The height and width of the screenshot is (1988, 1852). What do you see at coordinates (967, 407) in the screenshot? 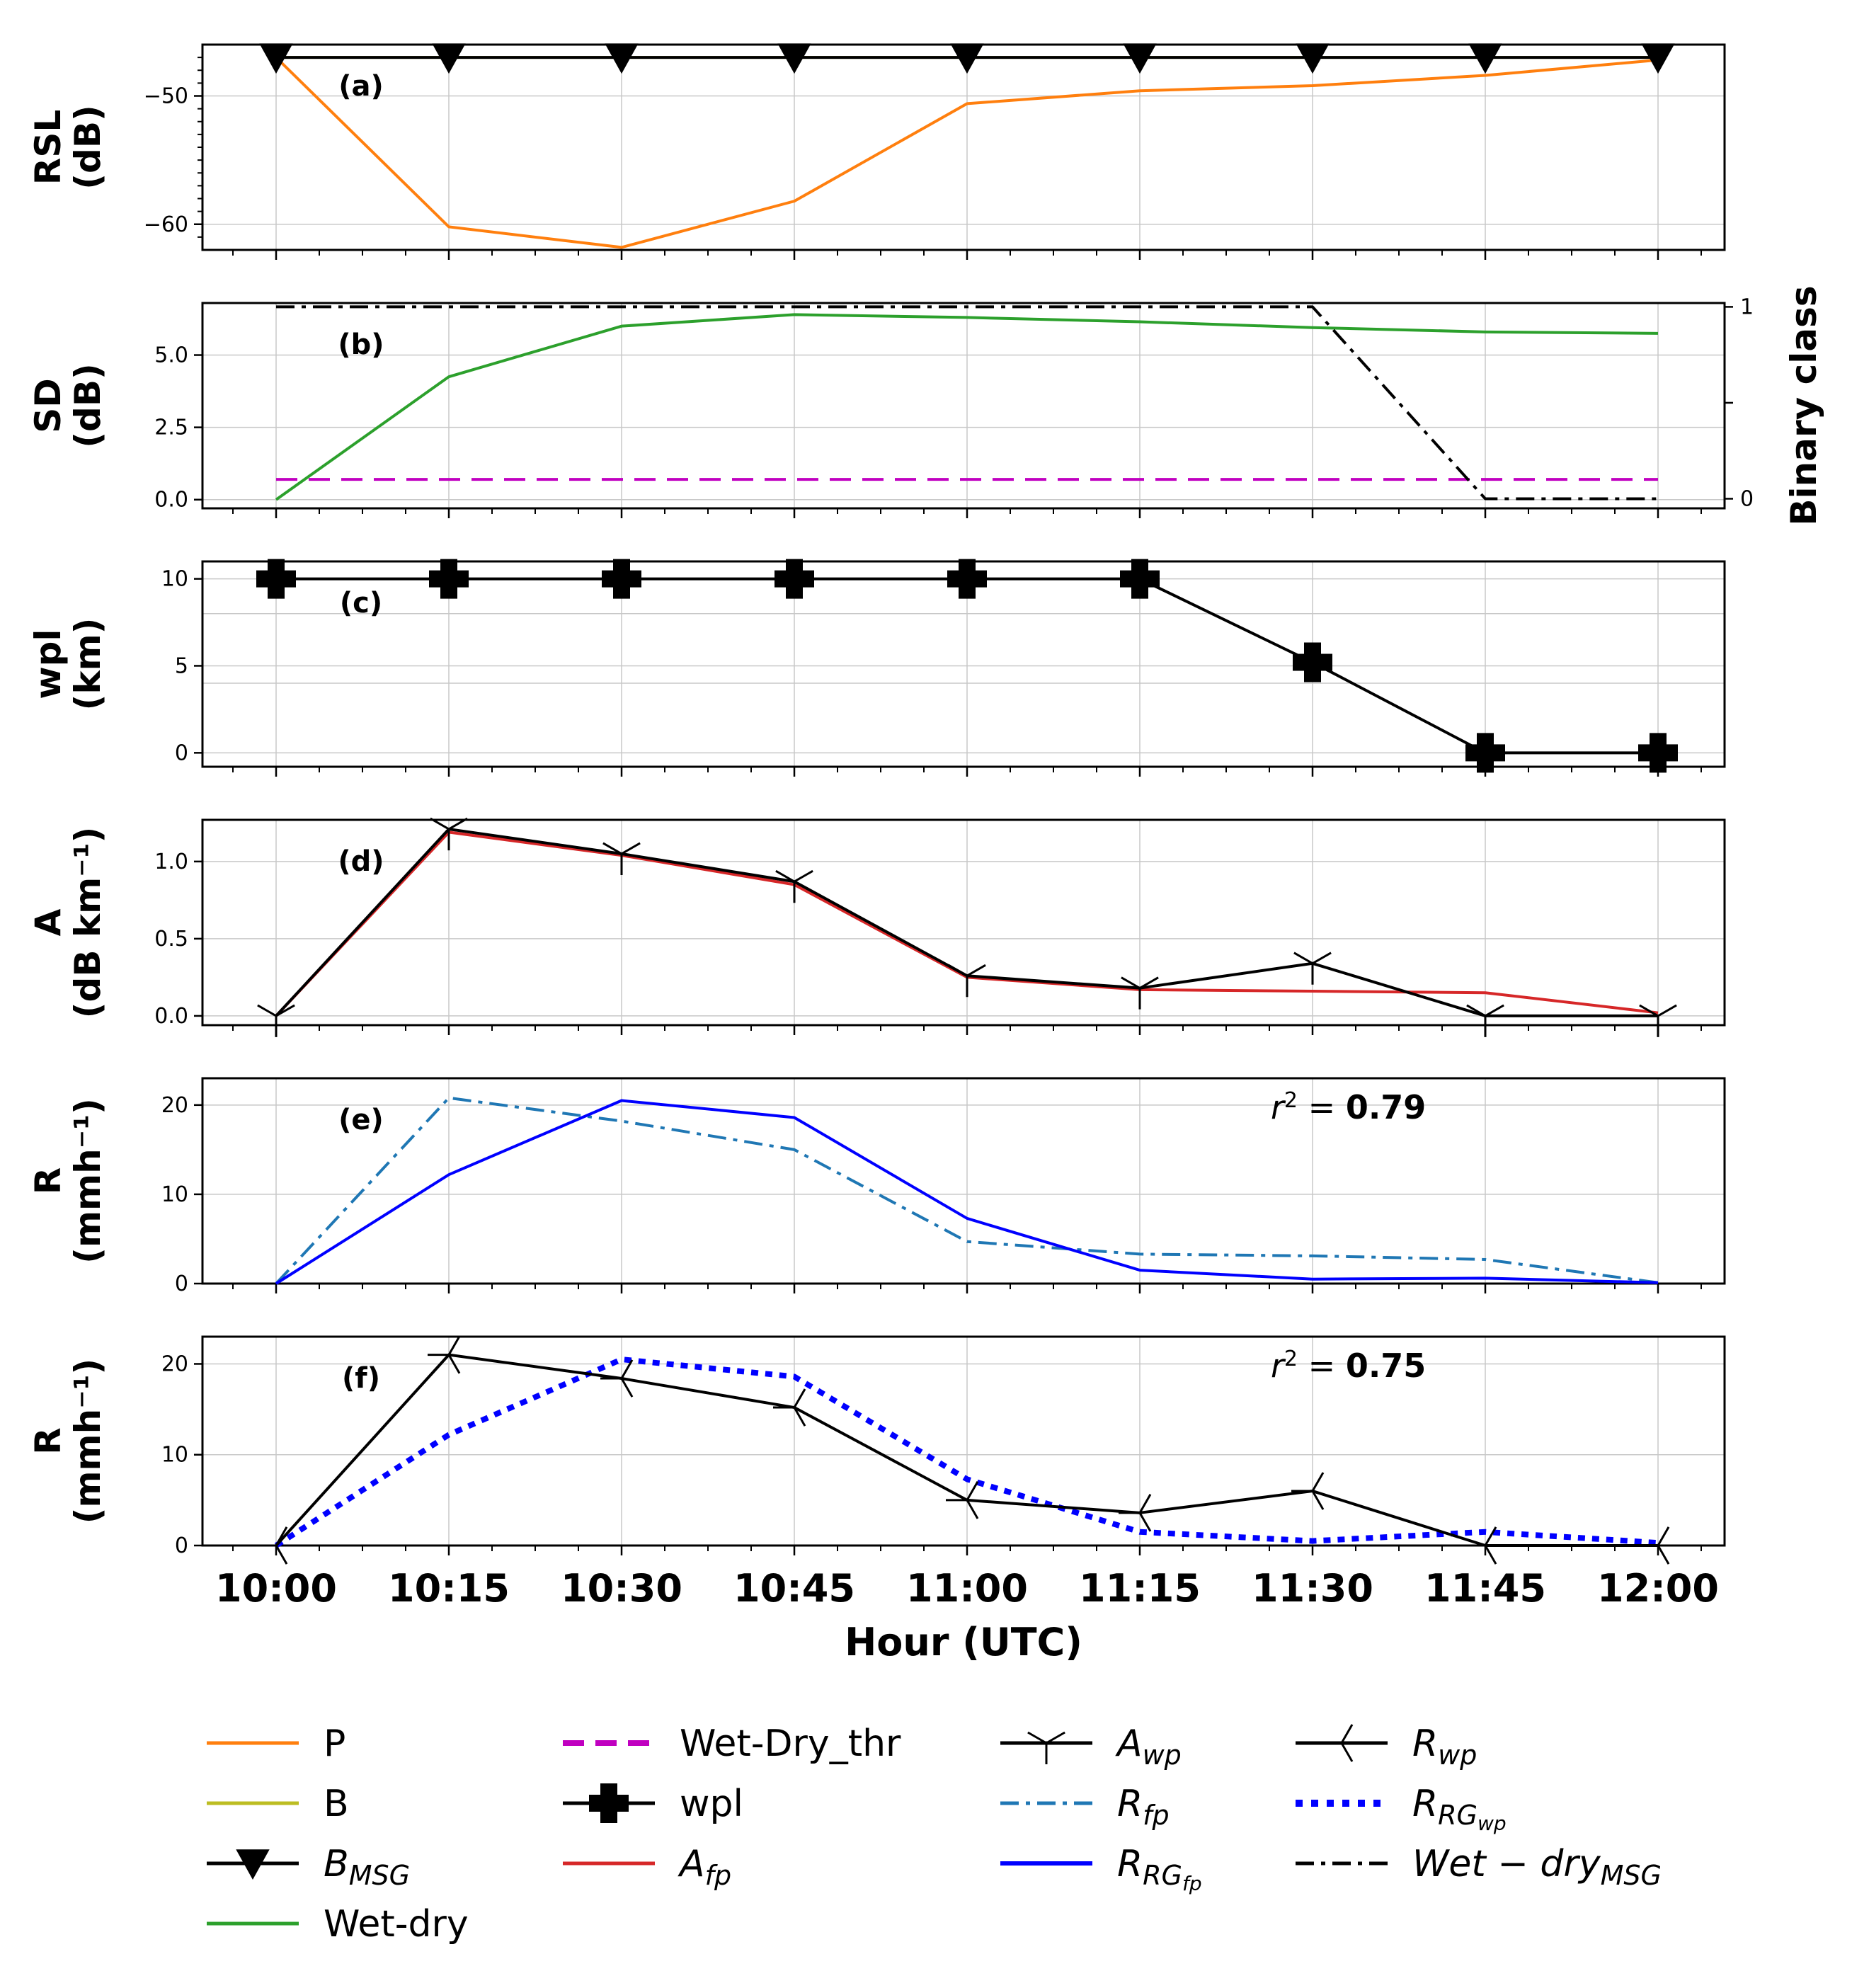
I see `series-line-Wet-dry` at bounding box center [967, 407].